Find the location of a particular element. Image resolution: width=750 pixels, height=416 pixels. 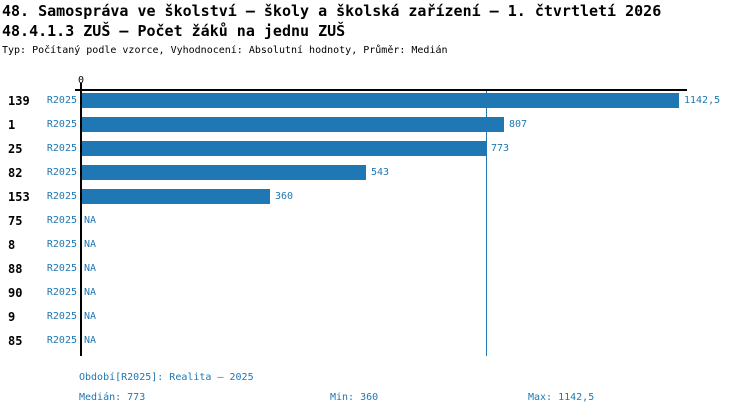

chart-row: 90 R2025 NA is located at coordinates (375, 293).